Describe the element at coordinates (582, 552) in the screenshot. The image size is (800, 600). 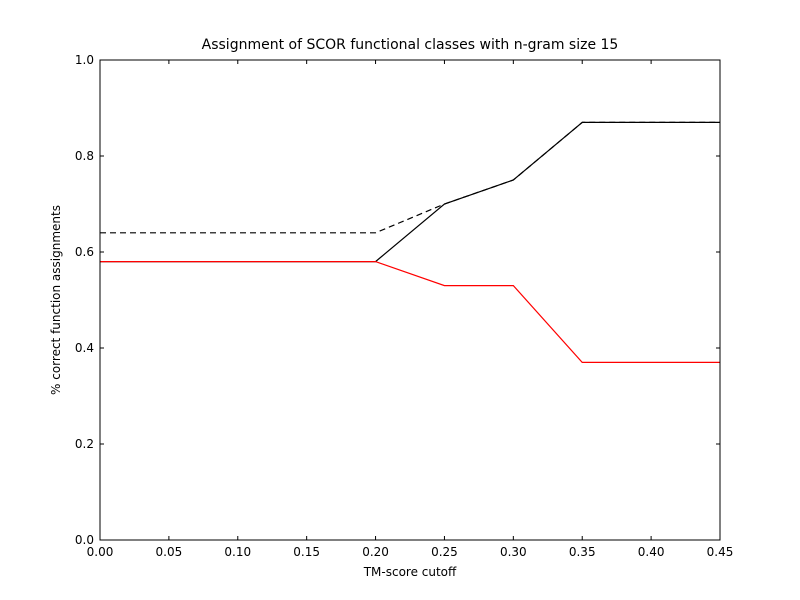
I see `x-tick-label: 0.35` at that location.